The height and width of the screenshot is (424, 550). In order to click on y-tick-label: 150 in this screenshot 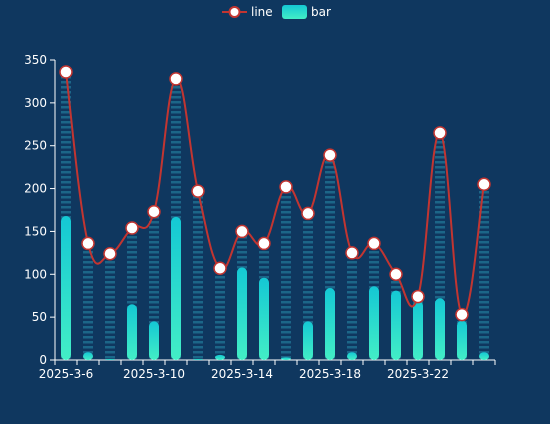, I will do `click(35, 231)`.